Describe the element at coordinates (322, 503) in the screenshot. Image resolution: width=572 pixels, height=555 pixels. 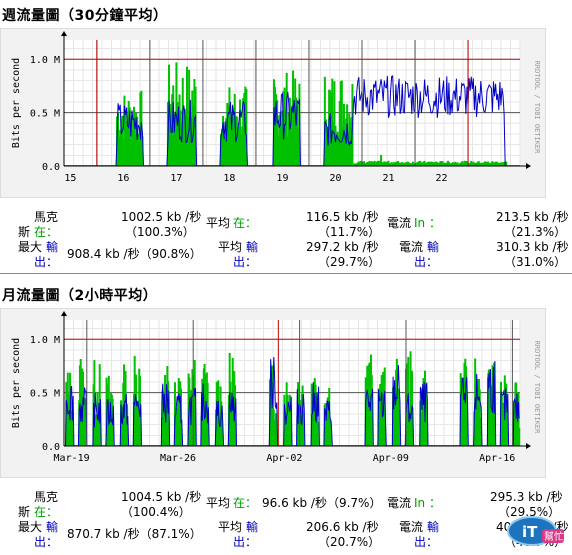
I see `avg-in-value: 96.6 kb /秒（9.7%）` at that location.